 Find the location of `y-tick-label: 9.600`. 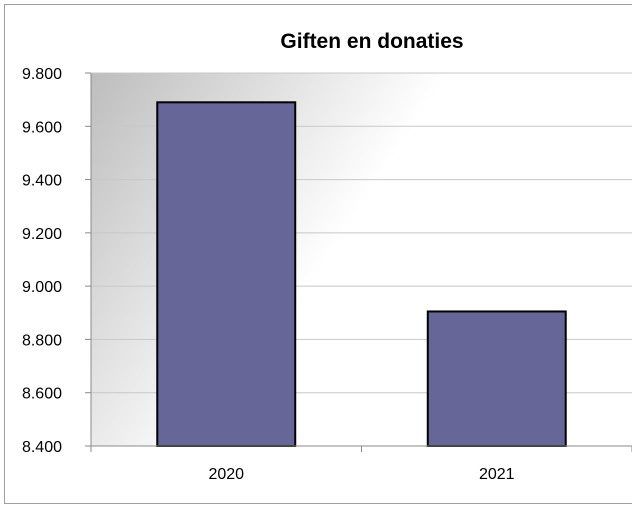

y-tick-label: 9.600 is located at coordinates (42, 127).